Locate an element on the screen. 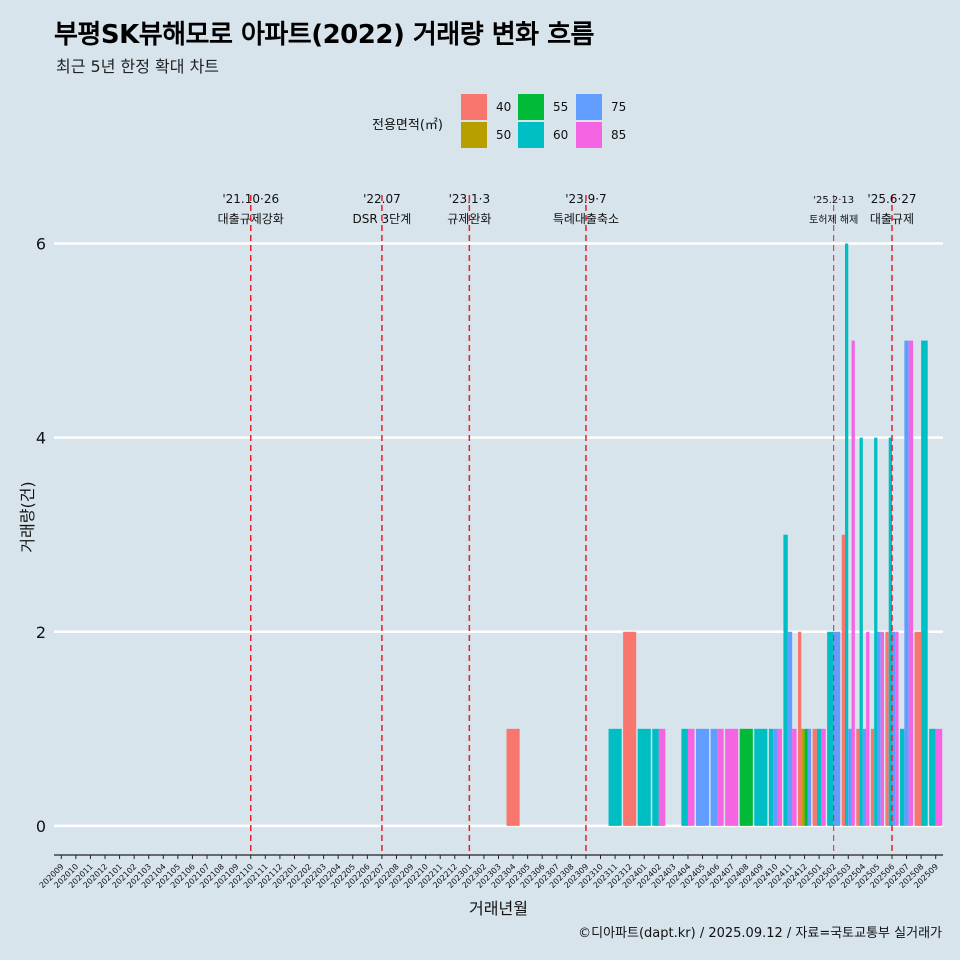  event-name-label: 특례대출축소 is located at coordinates (586, 219).